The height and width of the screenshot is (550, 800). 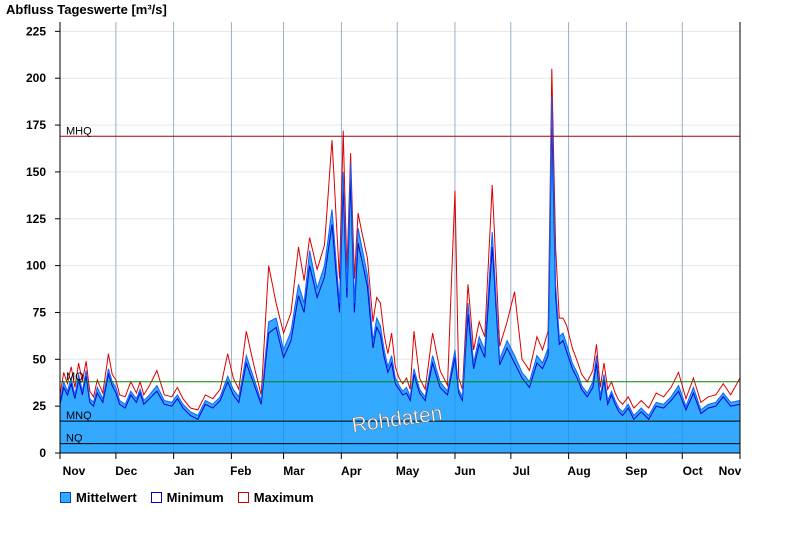 I want to click on y-tick-label: 125, so click(x=36, y=219).